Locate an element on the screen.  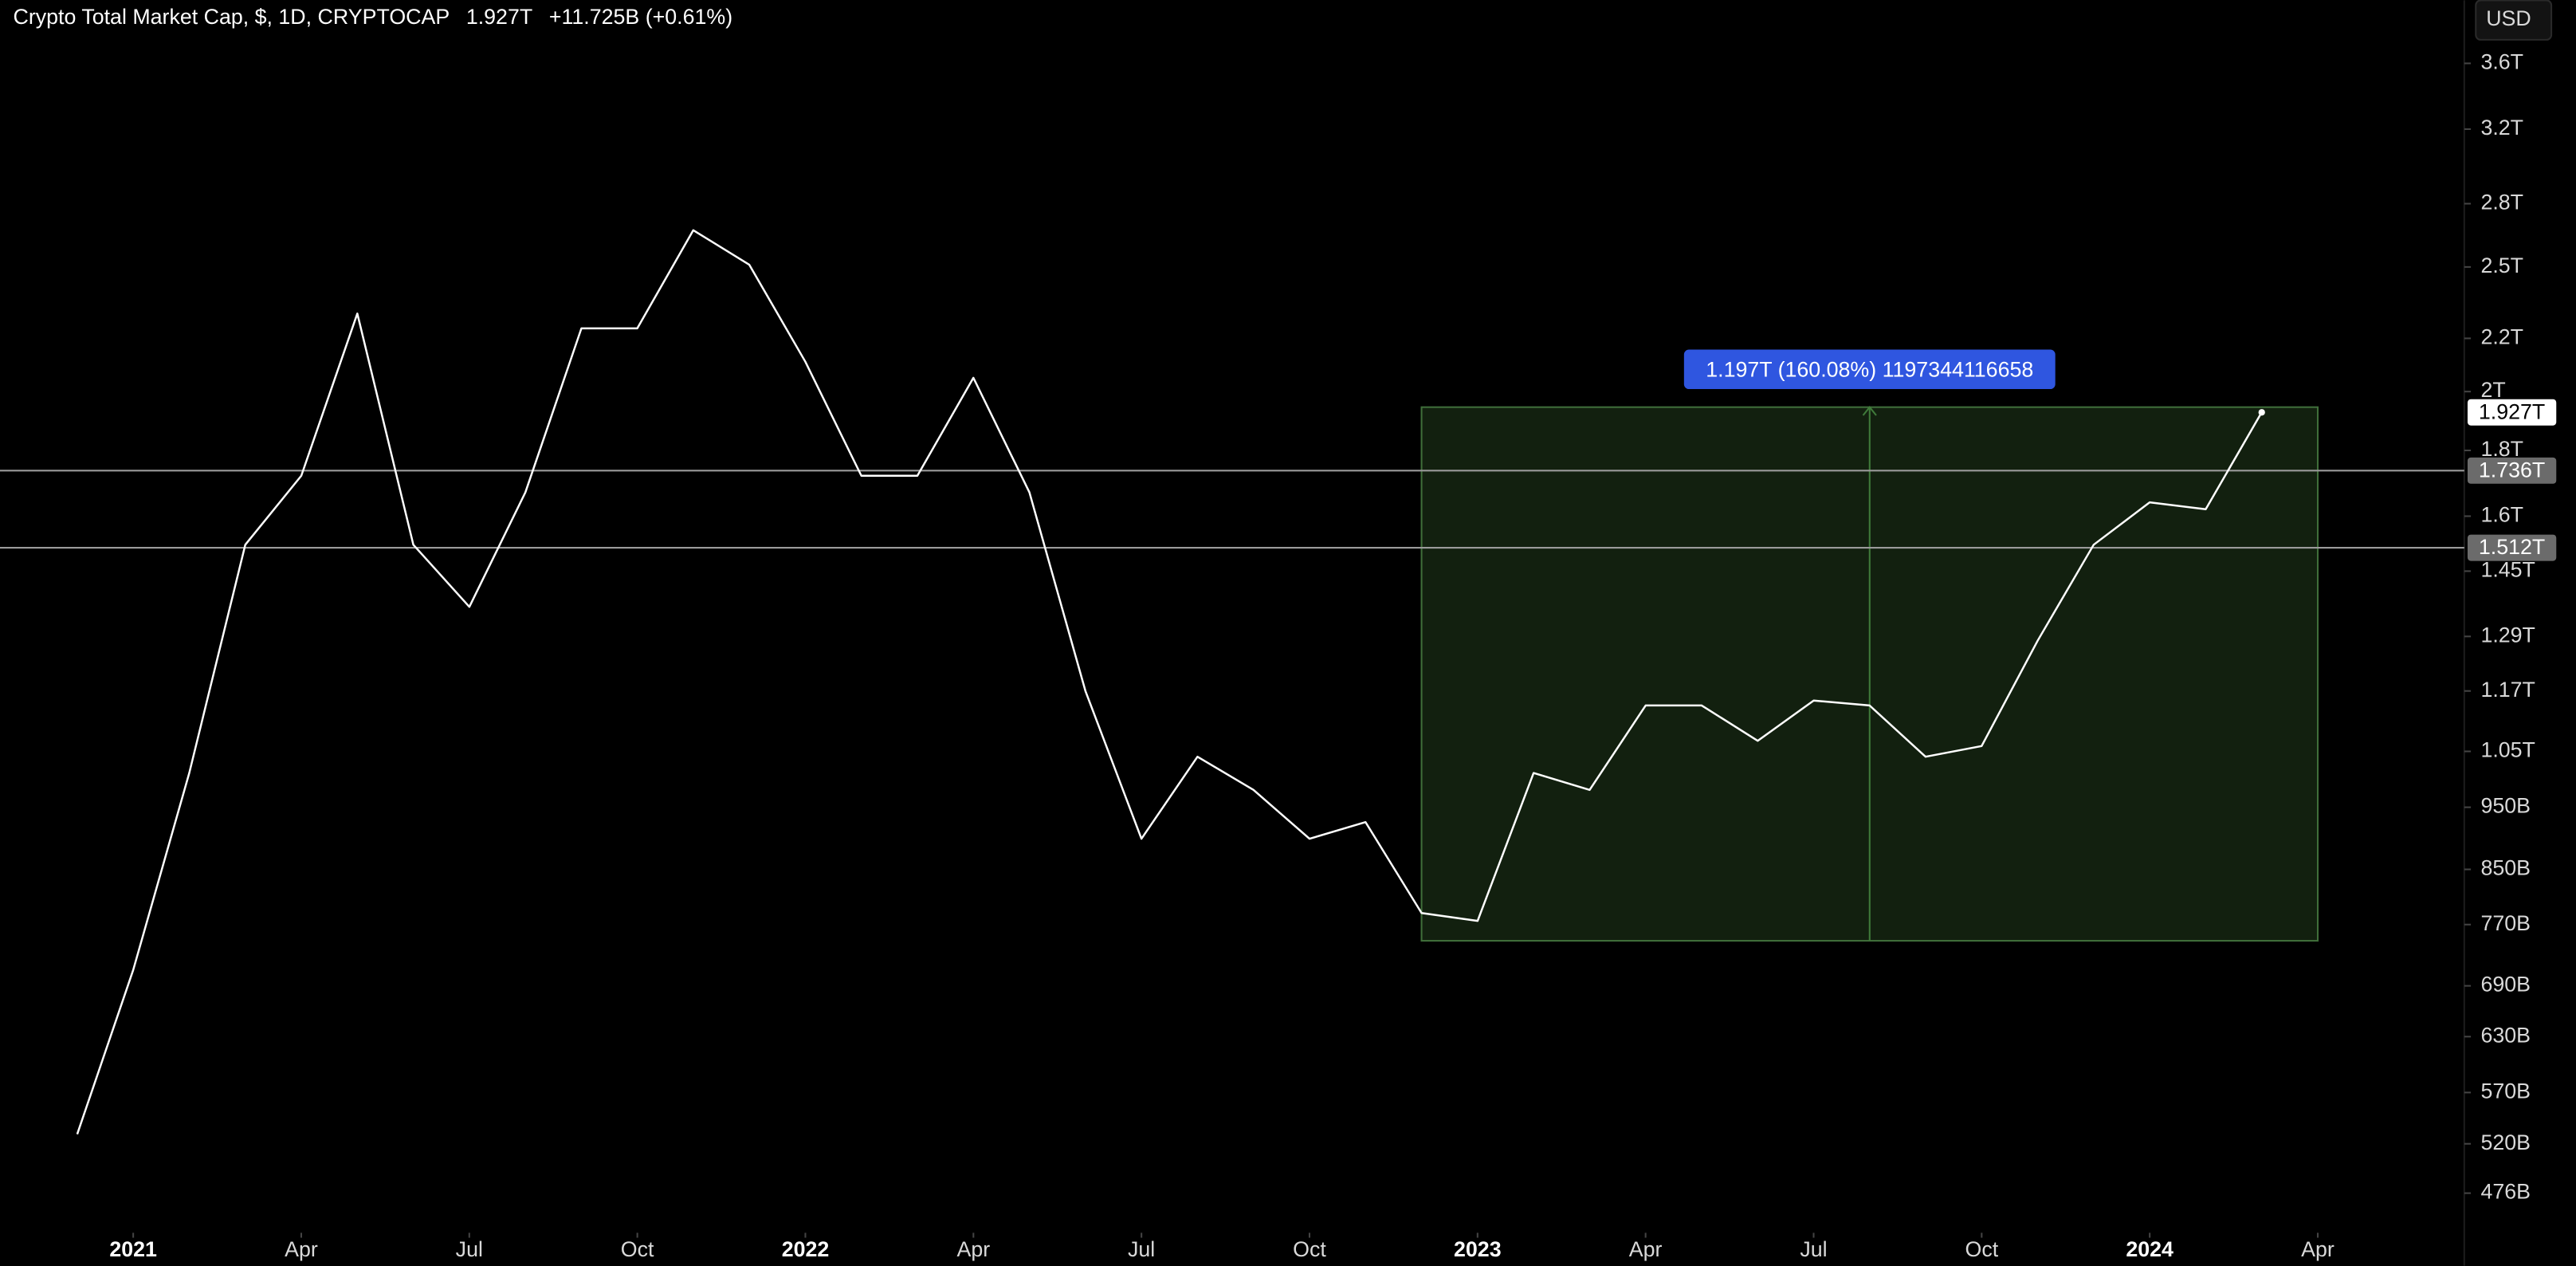
x-tick-label: 2022 is located at coordinates (806, 1249).